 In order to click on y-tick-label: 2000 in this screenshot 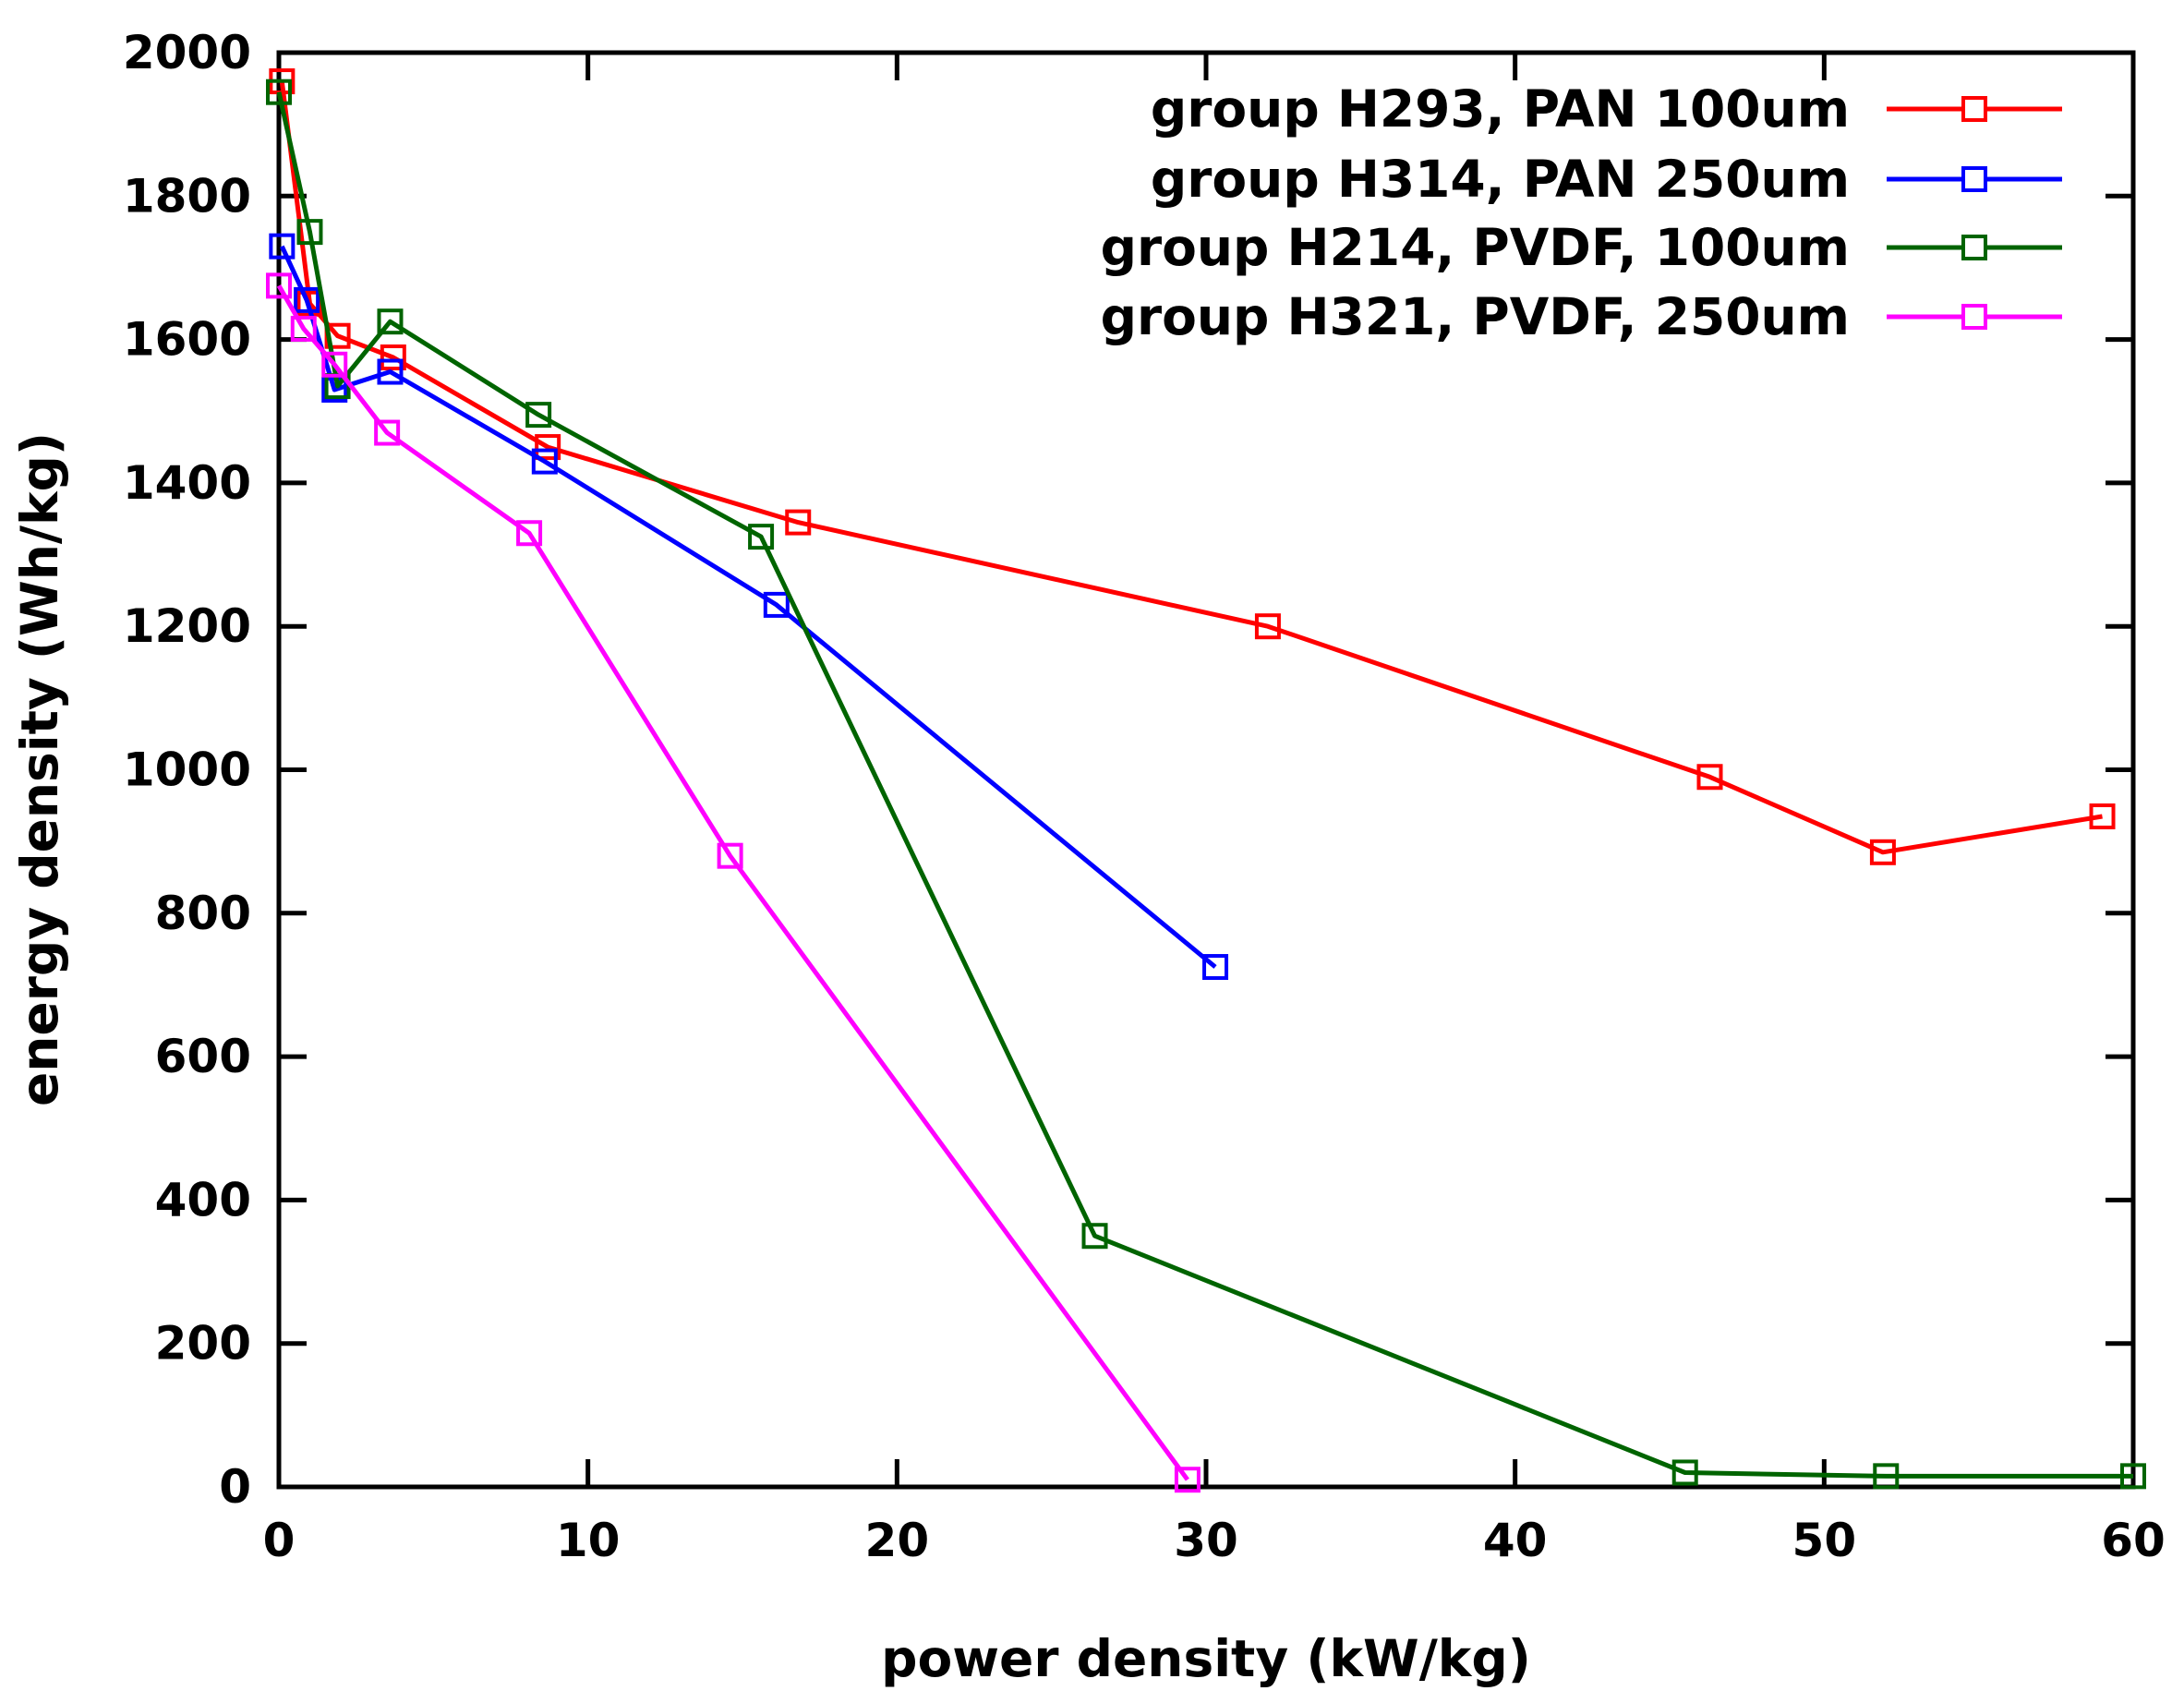, I will do `click(187, 52)`.